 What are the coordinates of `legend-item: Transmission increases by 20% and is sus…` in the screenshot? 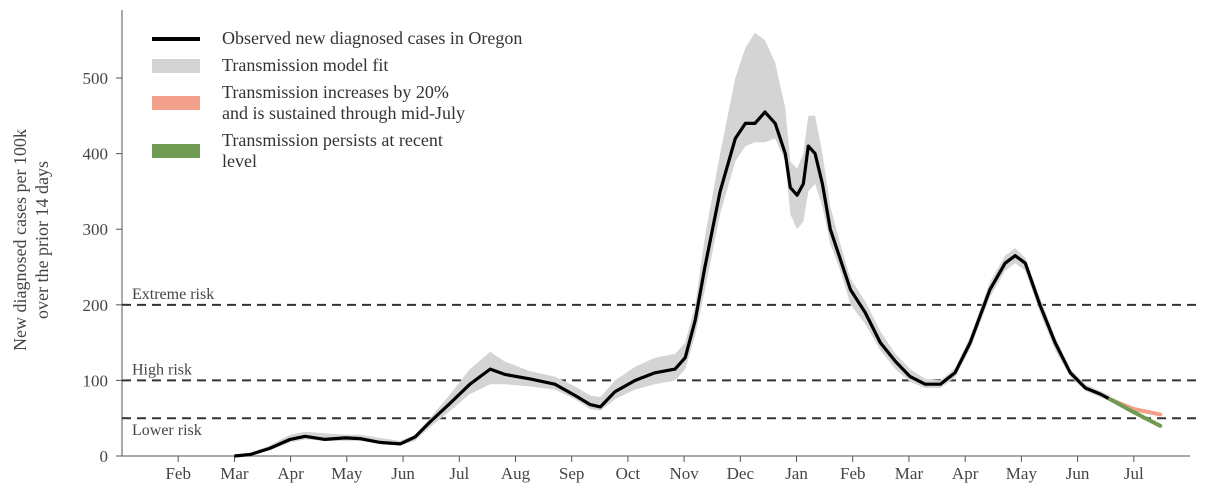 It's located at (337, 103).